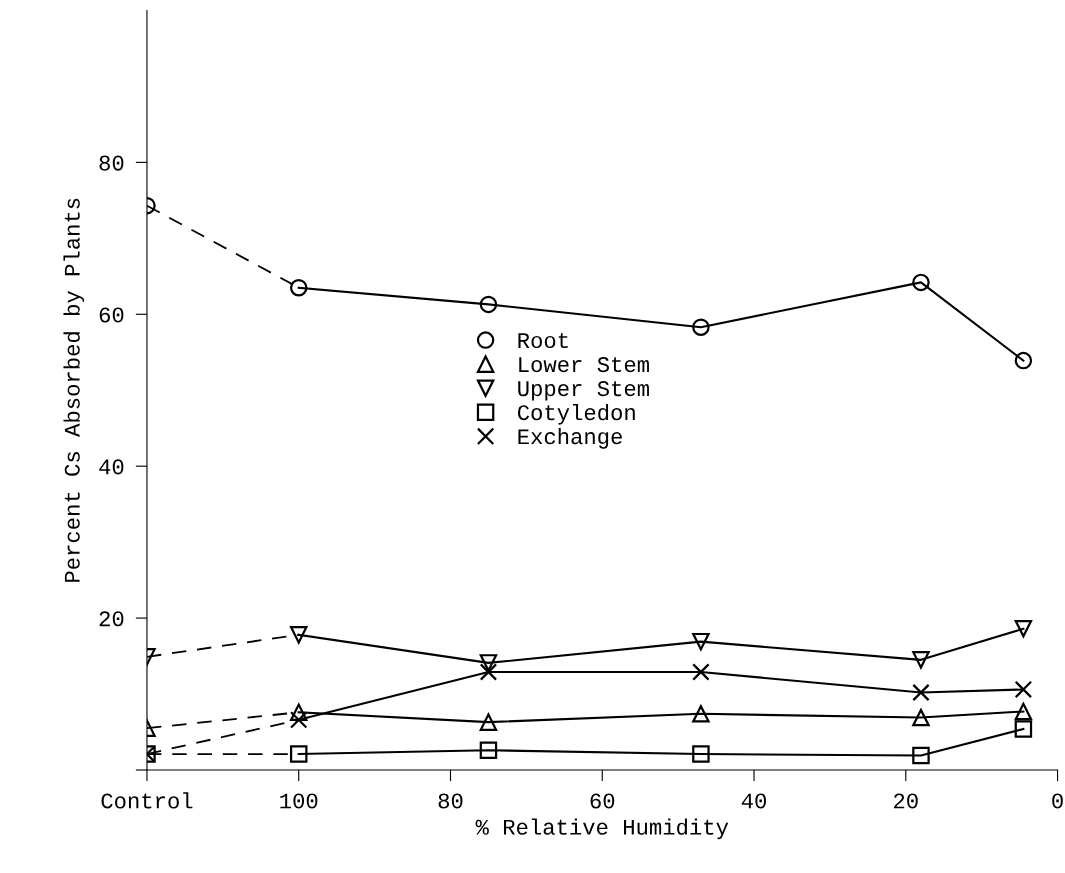 The width and height of the screenshot is (1065, 873). I want to click on x-tick-label: 20, so click(906, 801).